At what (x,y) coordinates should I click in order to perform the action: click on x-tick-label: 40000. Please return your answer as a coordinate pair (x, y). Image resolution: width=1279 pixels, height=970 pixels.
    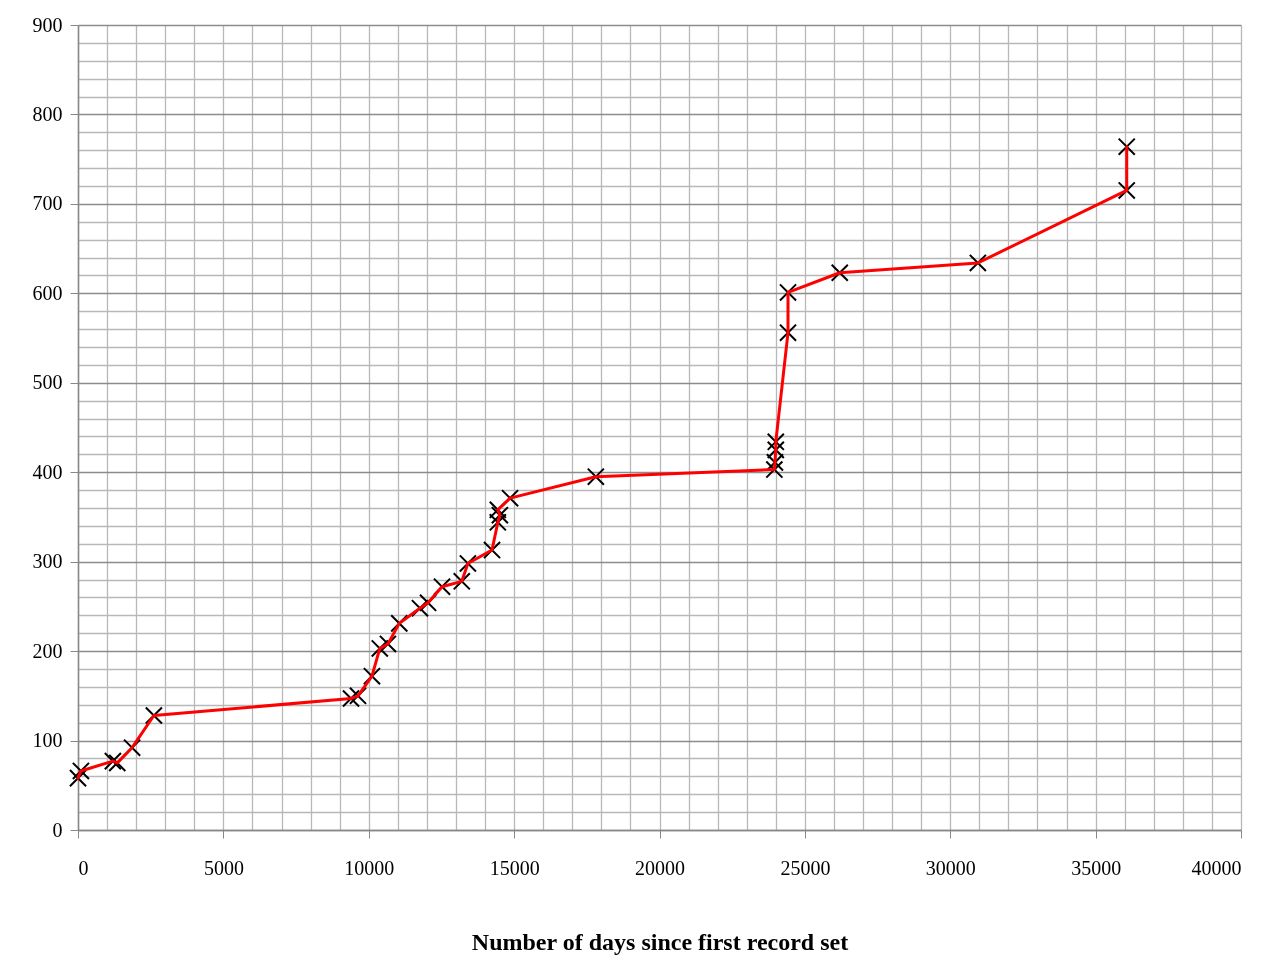
    Looking at the image, I should click on (1216, 867).